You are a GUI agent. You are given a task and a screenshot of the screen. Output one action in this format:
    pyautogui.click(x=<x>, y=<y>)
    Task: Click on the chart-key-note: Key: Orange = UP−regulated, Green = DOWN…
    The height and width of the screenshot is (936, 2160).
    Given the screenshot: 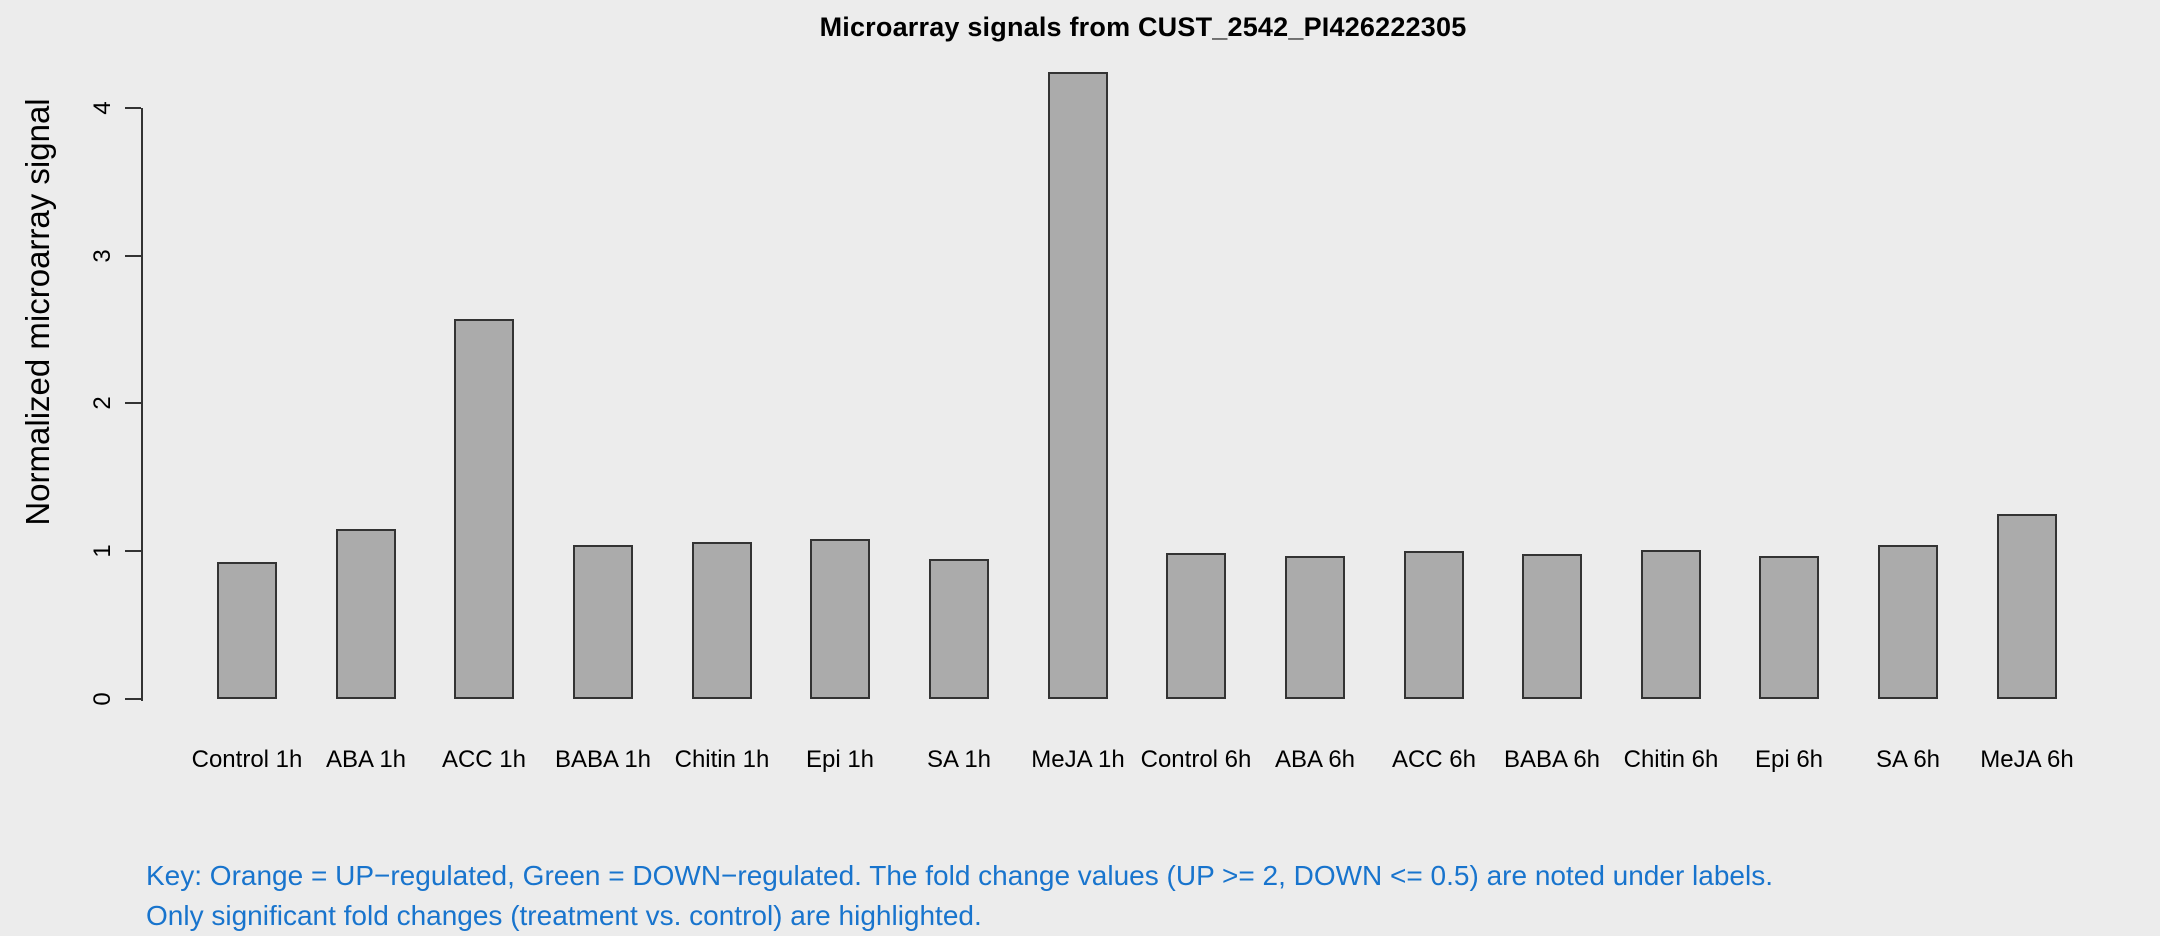 What is the action you would take?
    pyautogui.click(x=959, y=896)
    